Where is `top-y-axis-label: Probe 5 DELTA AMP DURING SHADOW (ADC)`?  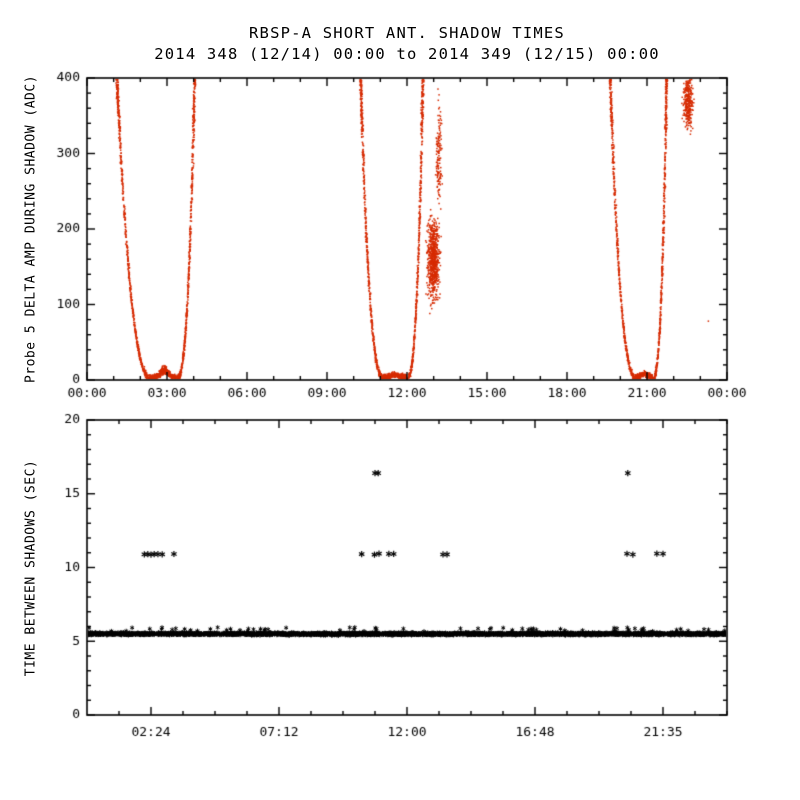
top-y-axis-label: Probe 5 DELTA AMP DURING SHADOW (ADC) is located at coordinates (31, 229).